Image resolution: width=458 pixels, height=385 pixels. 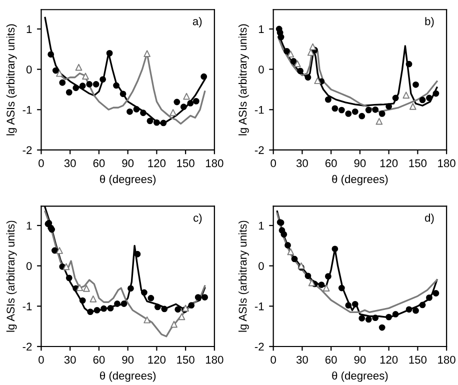 What do you see at coordinates (198, 219) in the screenshot?
I see `annotation: c)` at bounding box center [198, 219].